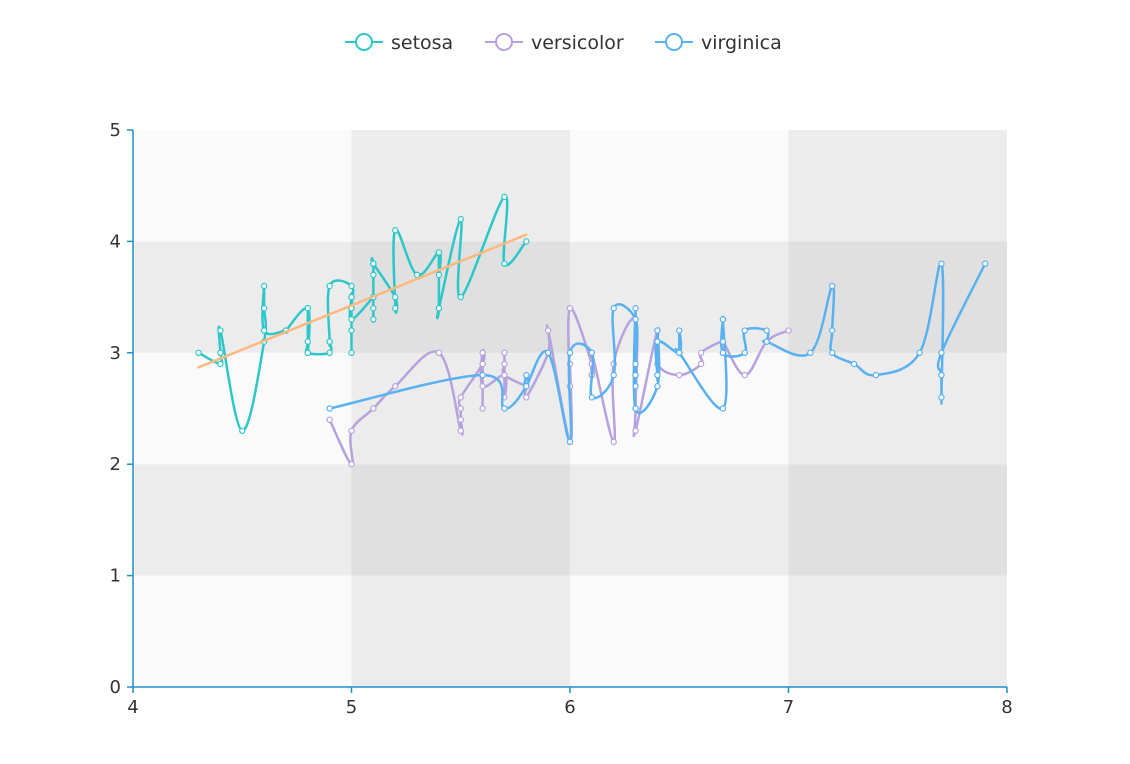 The height and width of the screenshot is (764, 1130). What do you see at coordinates (718, 43) in the screenshot?
I see `legend-item-virginica: virginica` at bounding box center [718, 43].